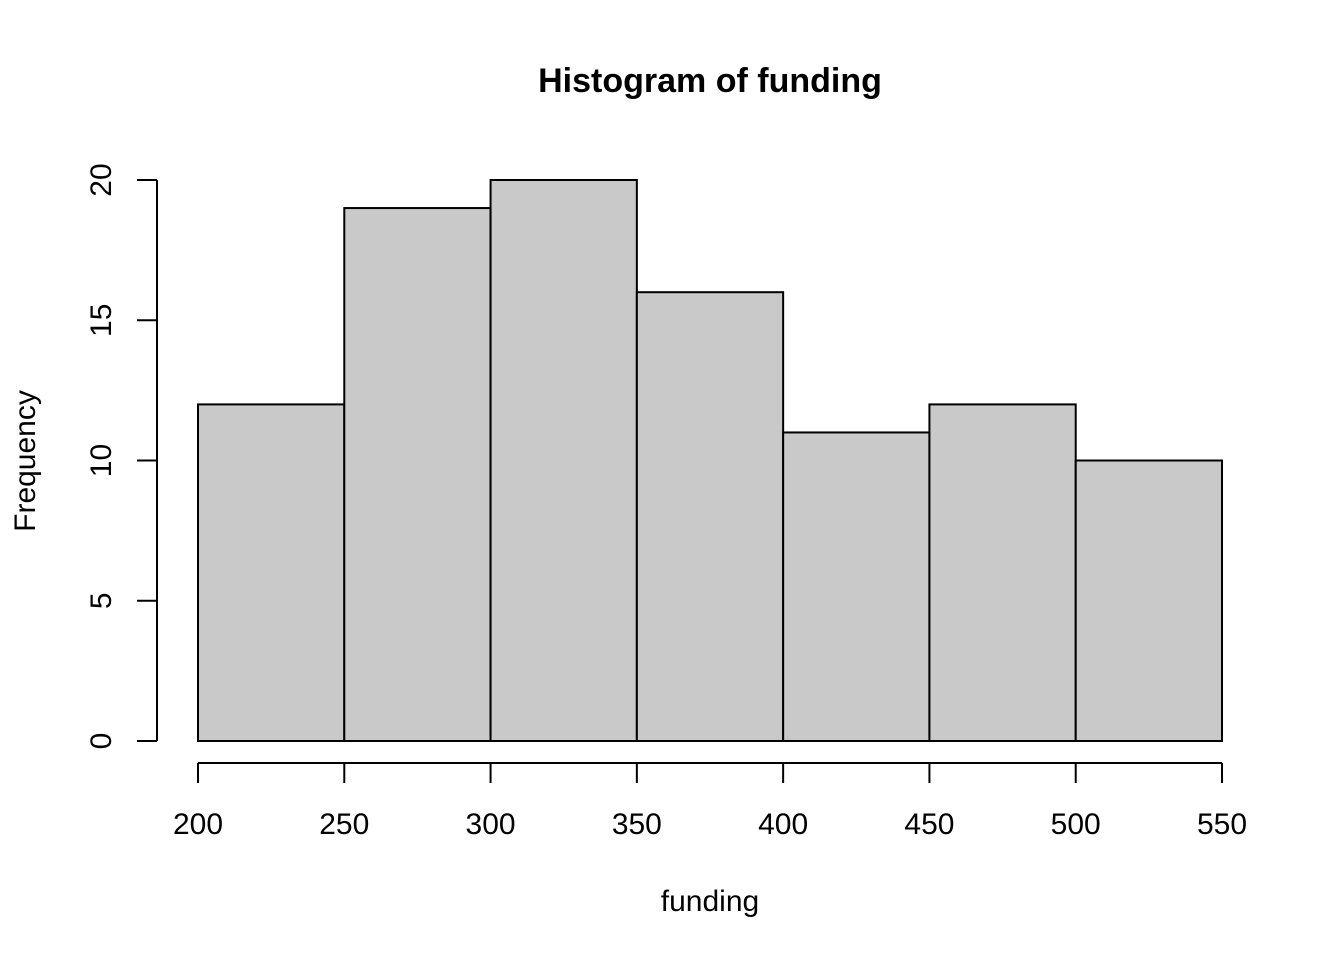 The image size is (1344, 960). What do you see at coordinates (101, 460) in the screenshot?
I see `y-tick-label-10: 10` at bounding box center [101, 460].